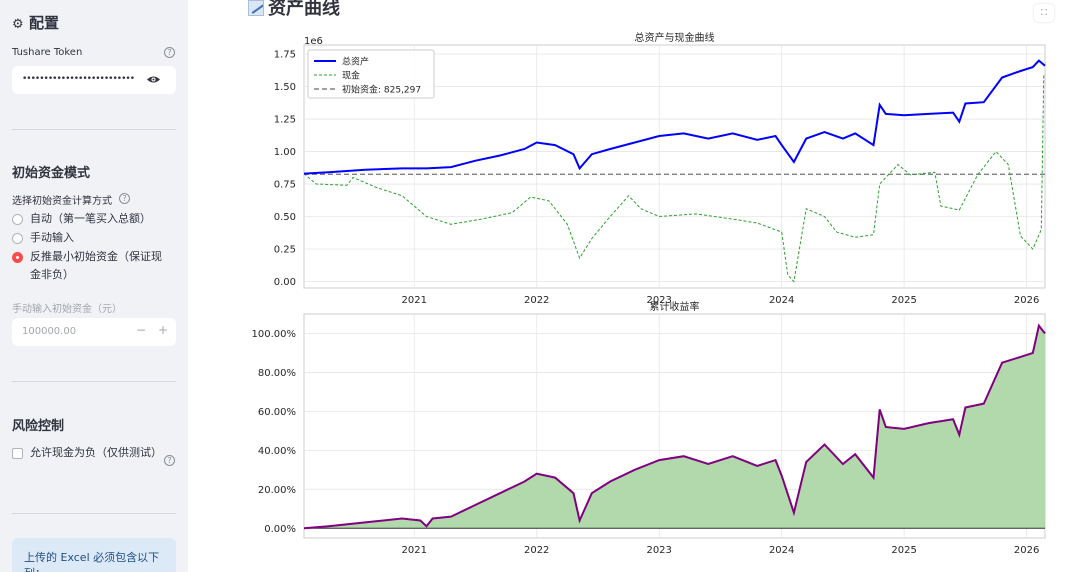 Image resolution: width=1080 pixels, height=572 pixels. What do you see at coordinates (285, 250) in the screenshot?
I see `y-tick-label: 0.25` at bounding box center [285, 250].